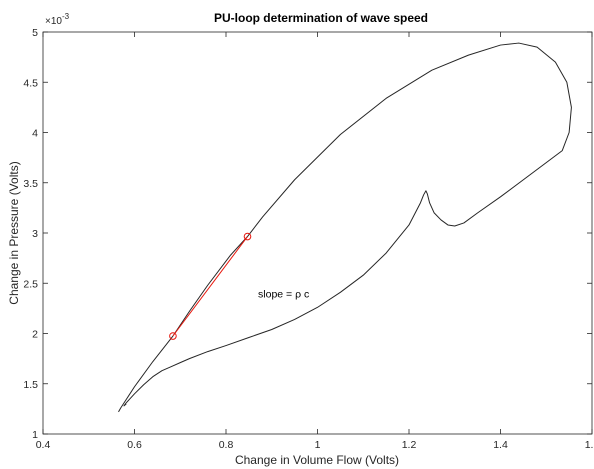  Describe the element at coordinates (321, 18) in the screenshot. I see `chart-title: PU-loop determination of wave speed` at that location.